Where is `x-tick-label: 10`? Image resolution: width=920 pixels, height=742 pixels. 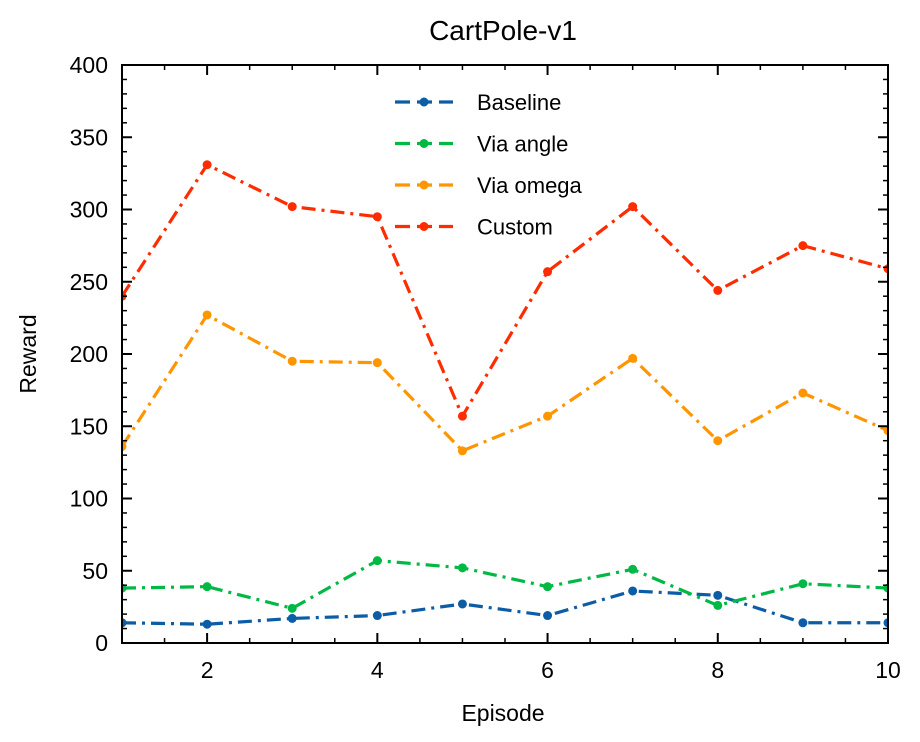 x-tick-label: 10 is located at coordinates (888, 670).